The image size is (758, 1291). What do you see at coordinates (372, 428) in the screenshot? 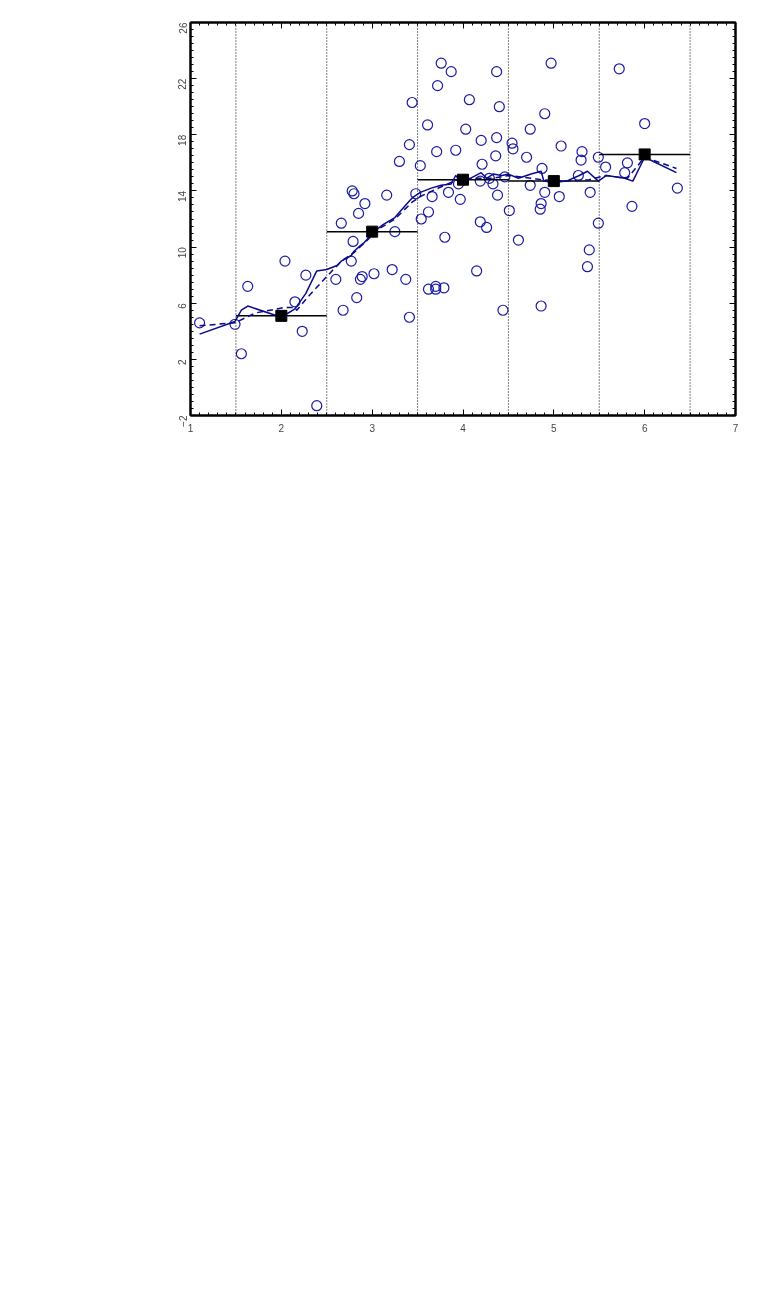
I see `x-tick-label: 3` at bounding box center [372, 428].